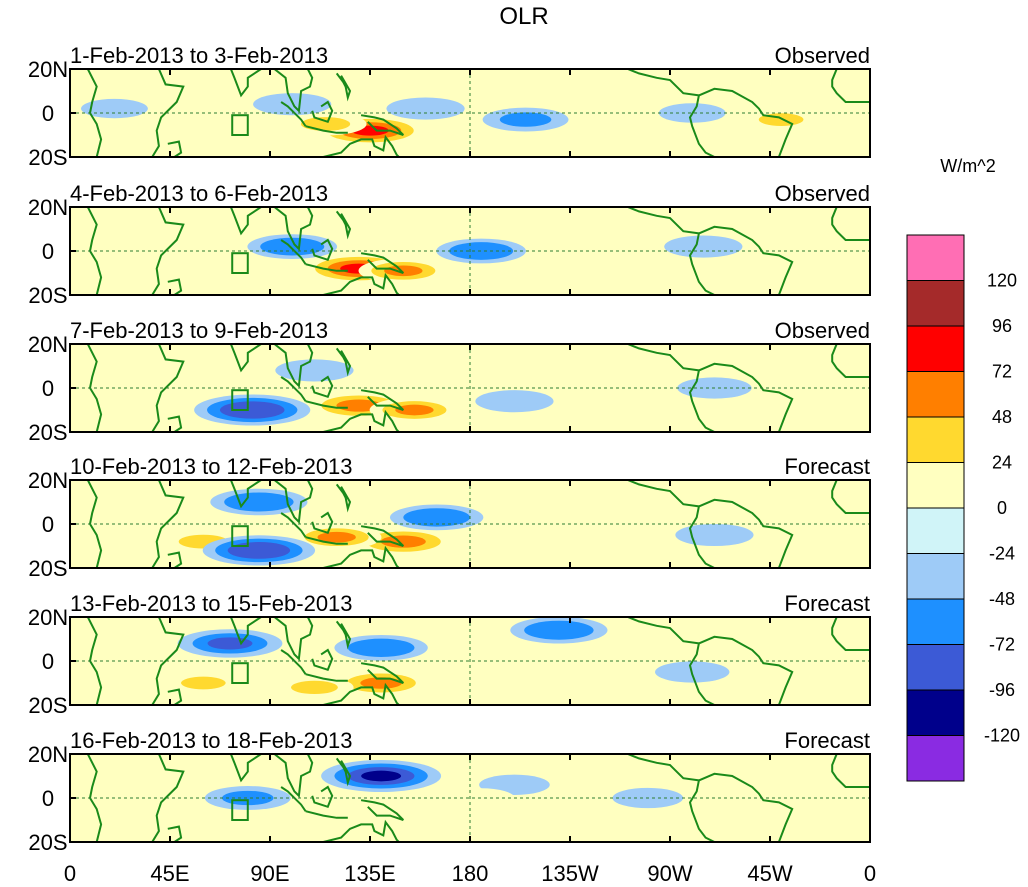  What do you see at coordinates (1002, 508) in the screenshot?
I see `colorbar-label: 0` at bounding box center [1002, 508].